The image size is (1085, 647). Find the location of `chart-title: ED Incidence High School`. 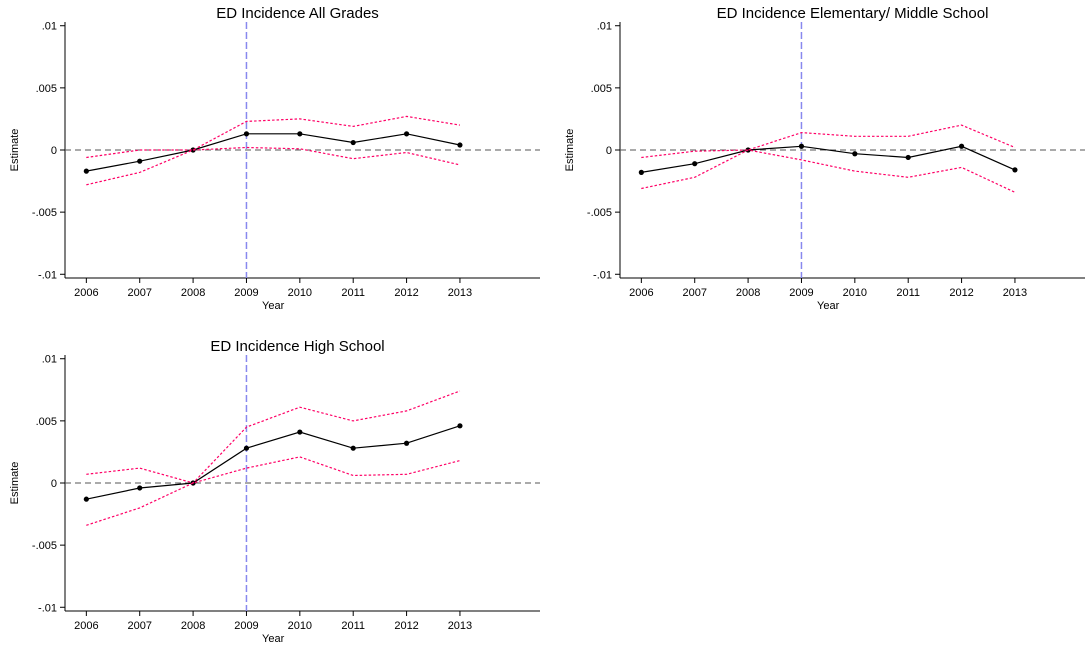

chart-title: ED Incidence High School is located at coordinates (297, 346).